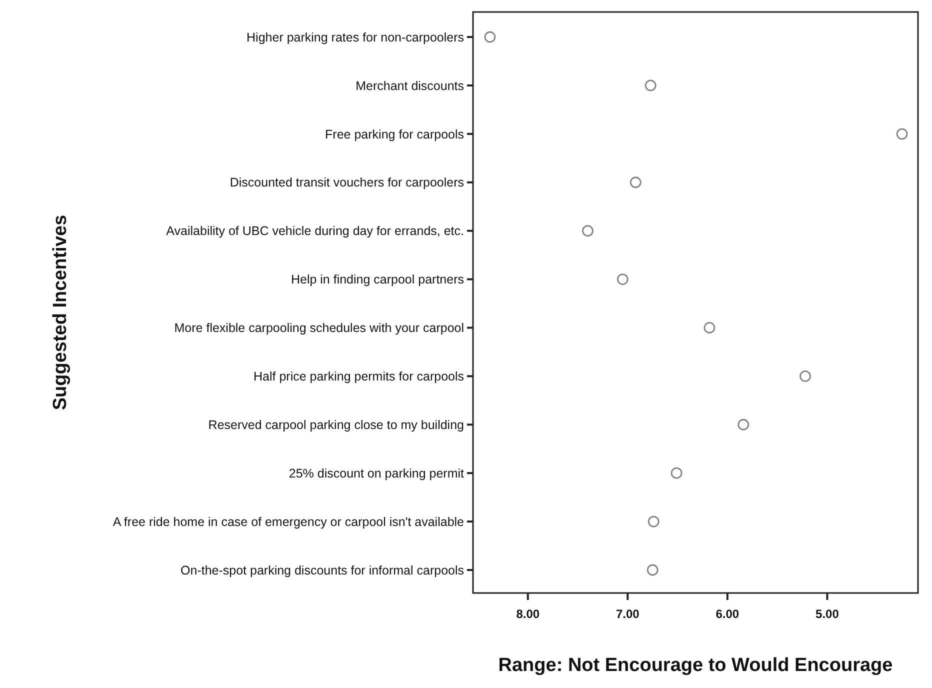 The width and height of the screenshot is (932, 688). I want to click on x-axis-title: Range: Not Encourage to Would Encourage, so click(695, 665).